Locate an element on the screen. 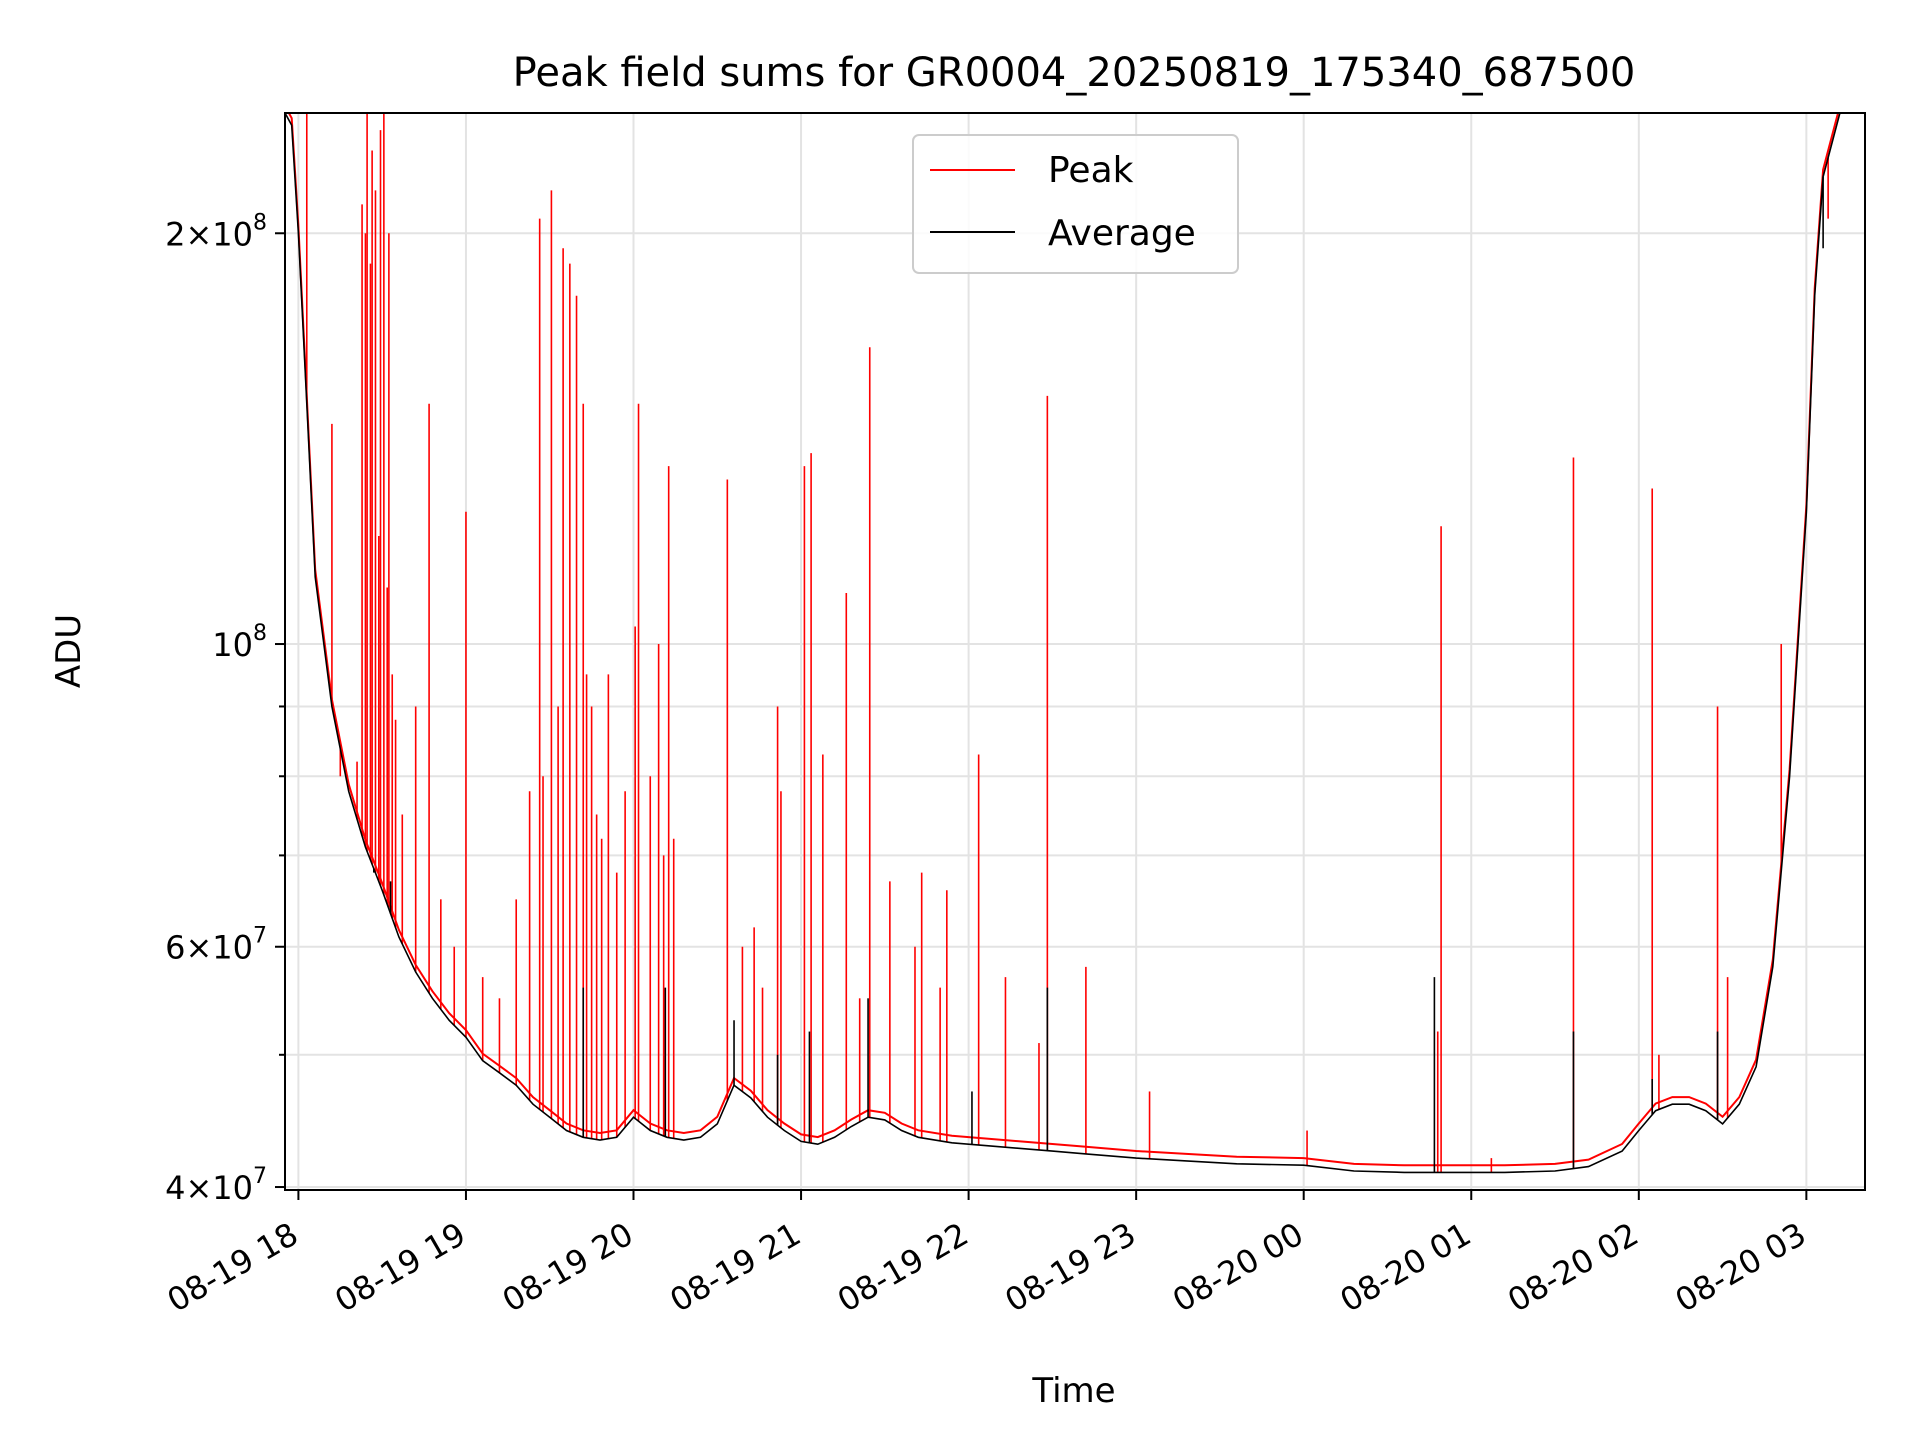 The width and height of the screenshot is (1920, 1440). y-tick-label: 2×108 is located at coordinates (216, 231).